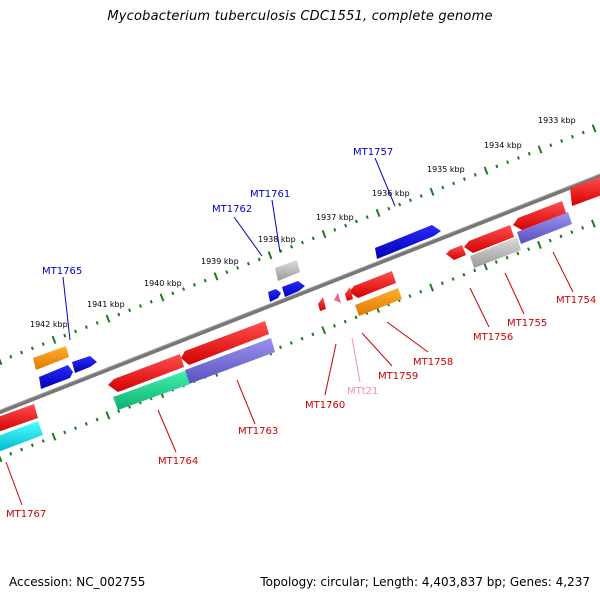  Describe the element at coordinates (51, 358) in the screenshot. I see `gene-orange-left` at that location.